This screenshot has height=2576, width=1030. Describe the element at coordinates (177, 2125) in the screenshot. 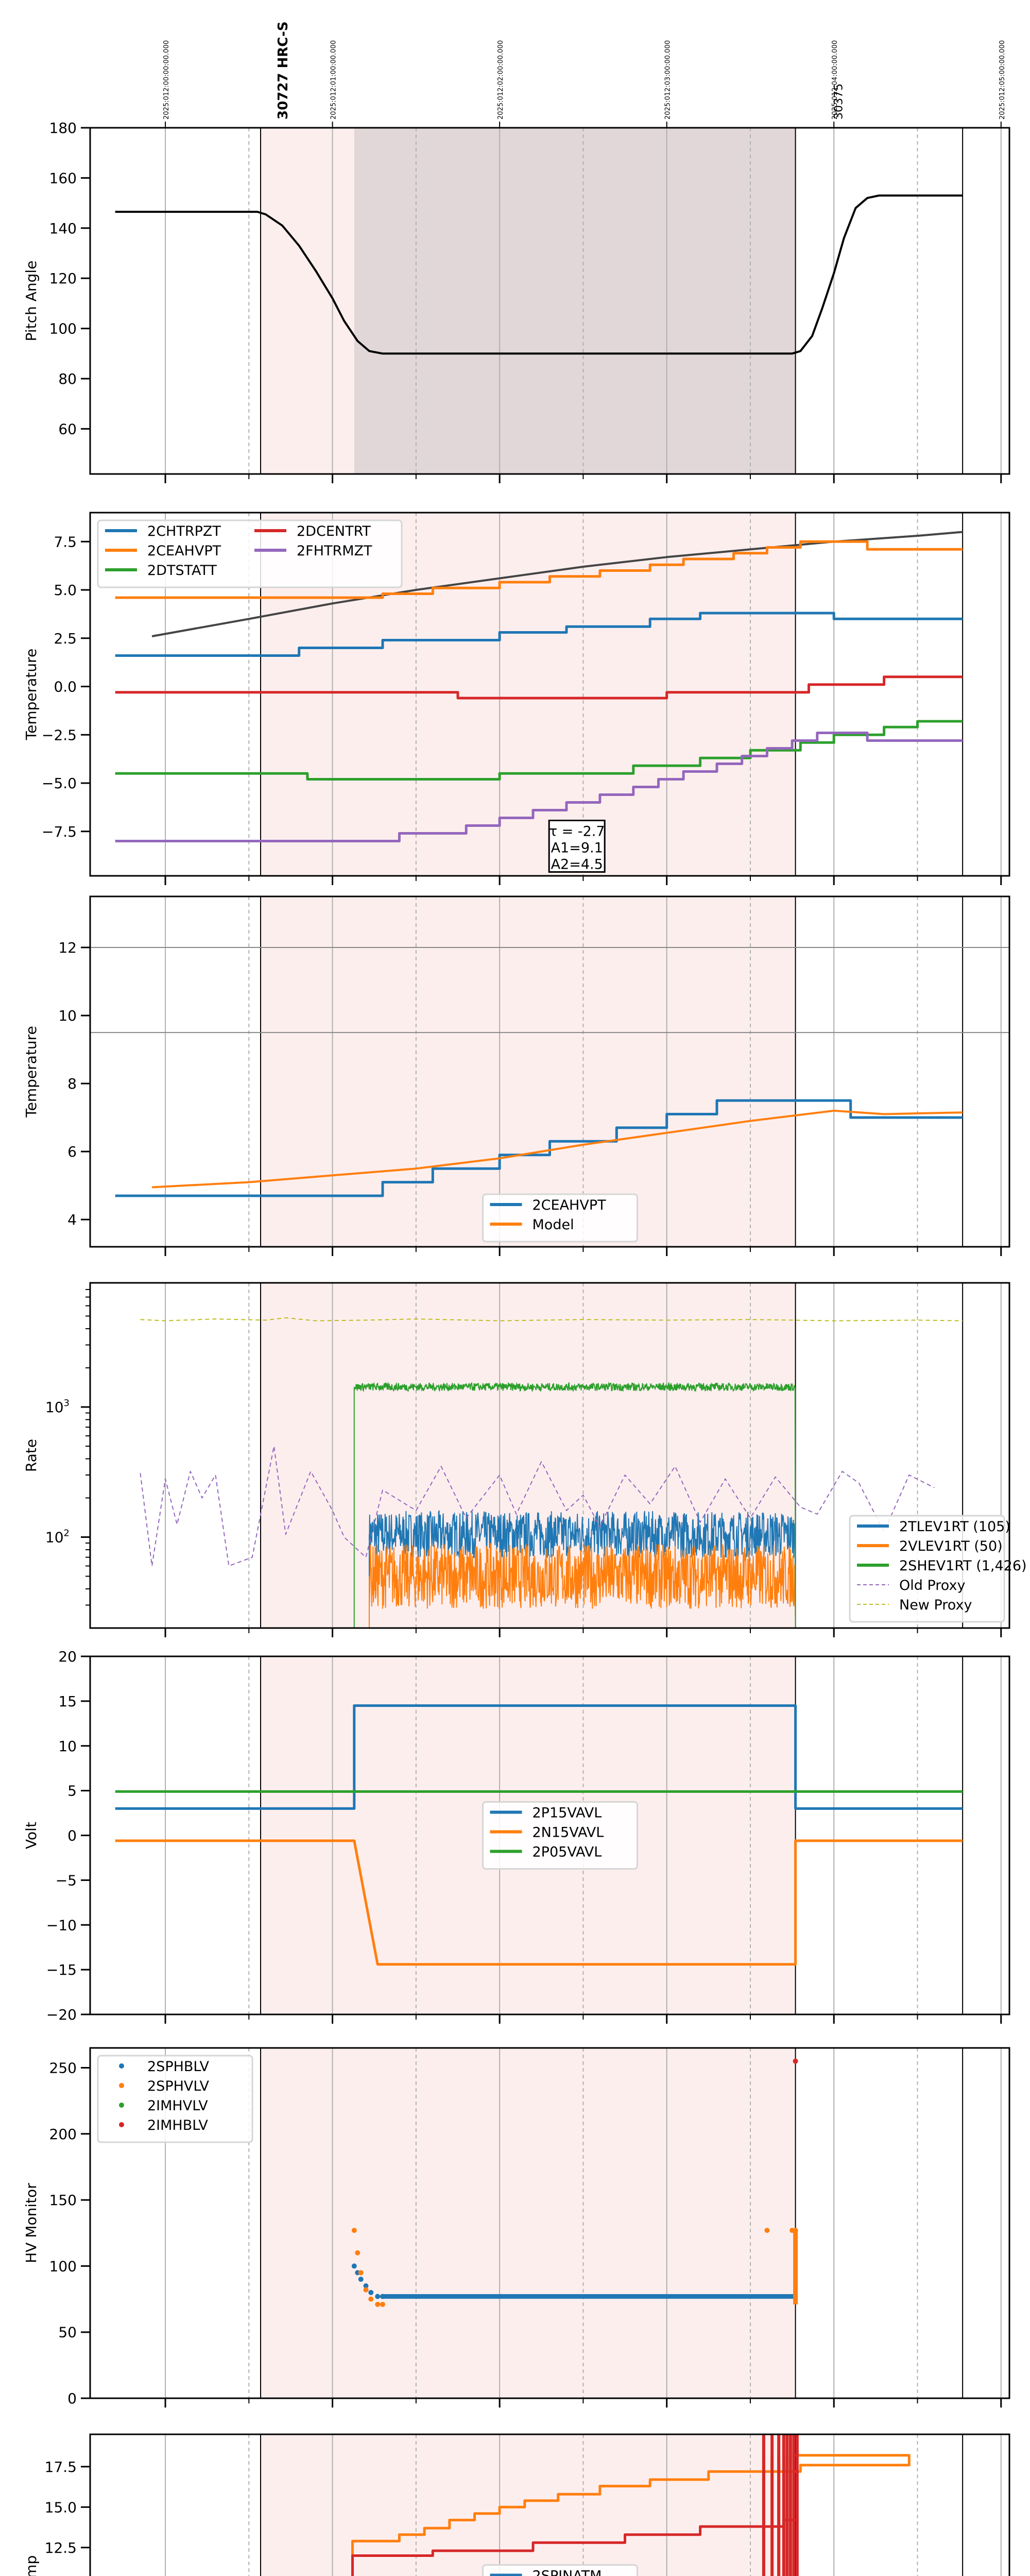

I see `legend-label: 2IMHBLV` at that location.